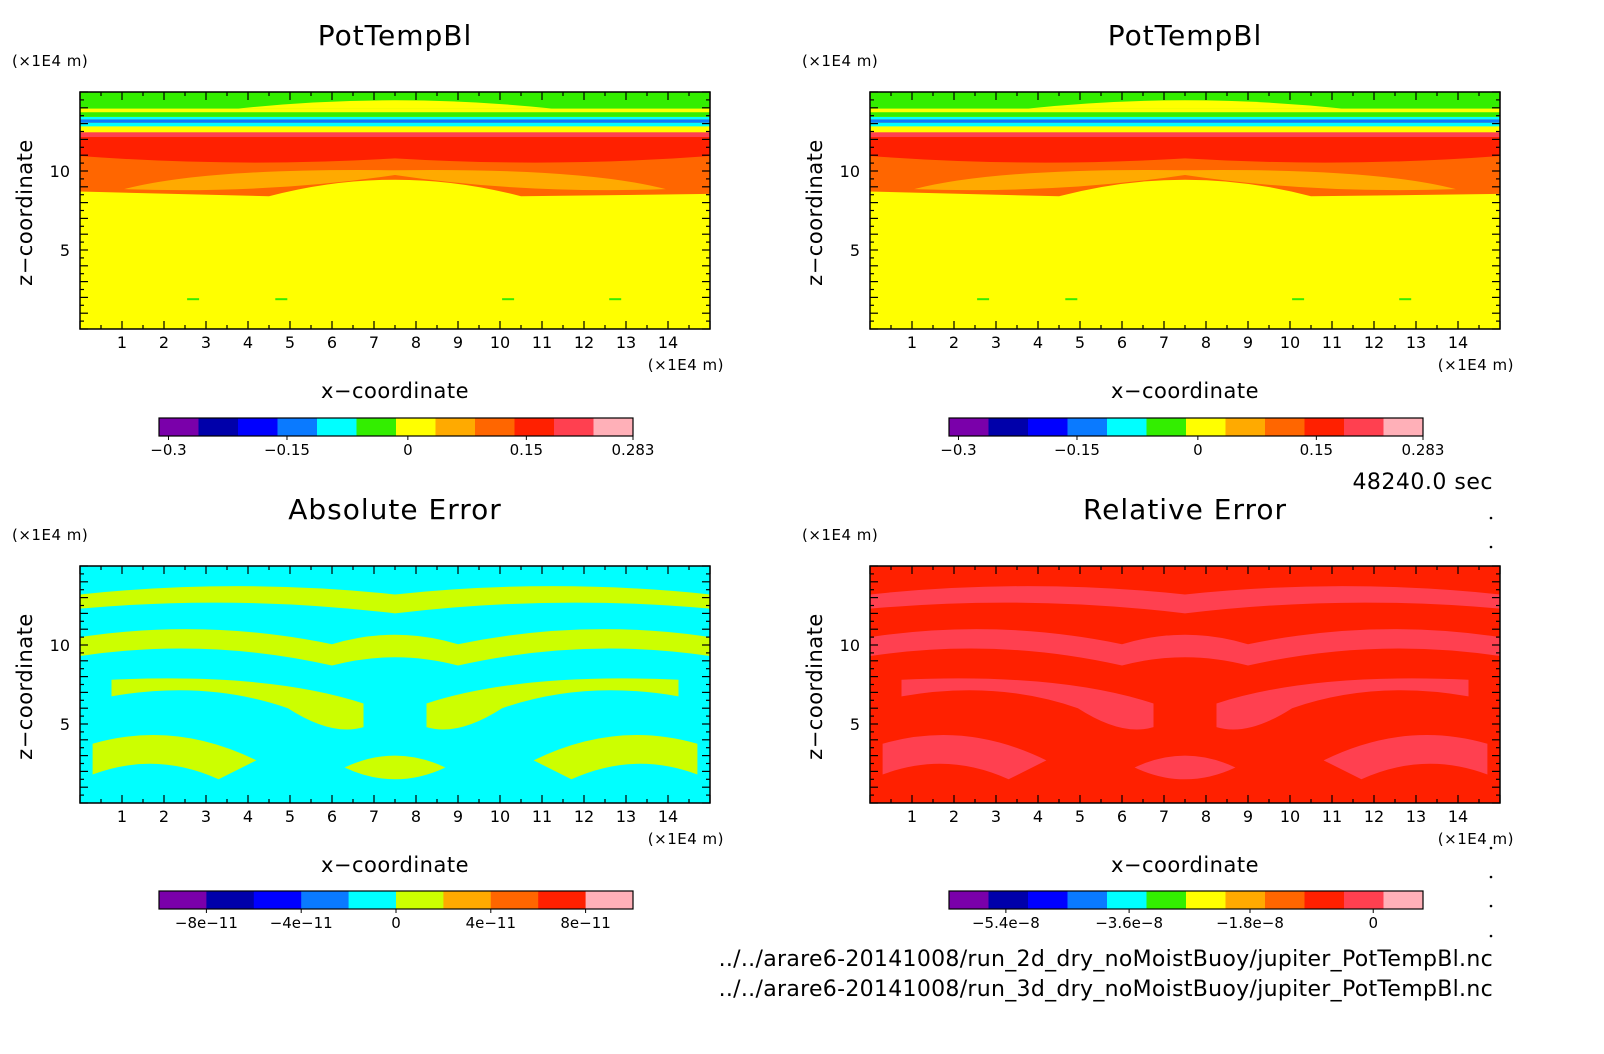 Image resolution: width=1604 pixels, height=1054 pixels. Describe the element at coordinates (1185, 509) in the screenshot. I see `chart-title: Relative Error` at that location.